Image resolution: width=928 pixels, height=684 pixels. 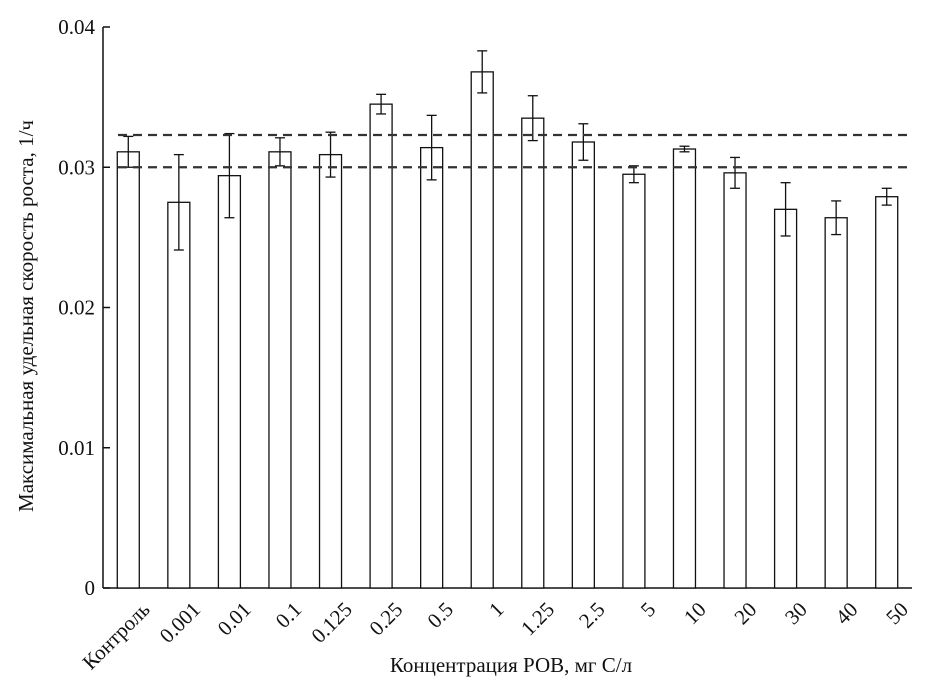 I want to click on category-label: 20, so click(x=745, y=613).